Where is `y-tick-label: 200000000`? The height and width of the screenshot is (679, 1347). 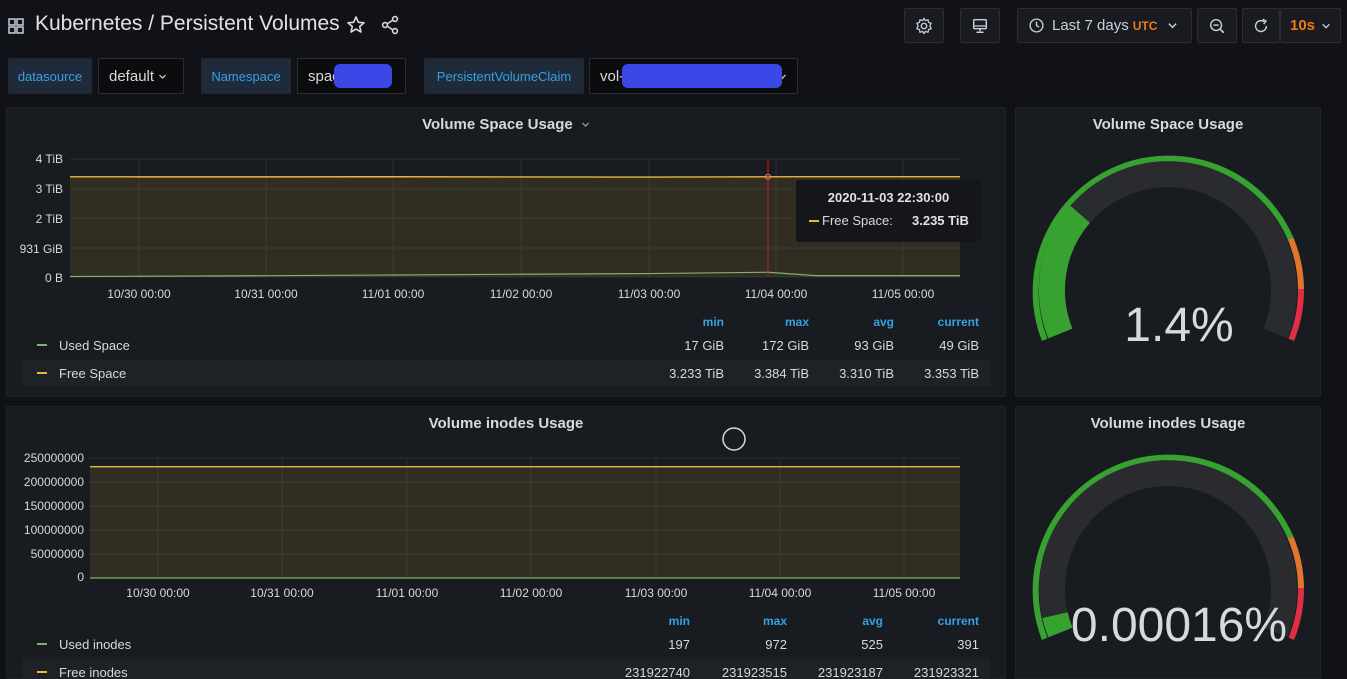 y-tick-label: 200000000 is located at coordinates (53, 482).